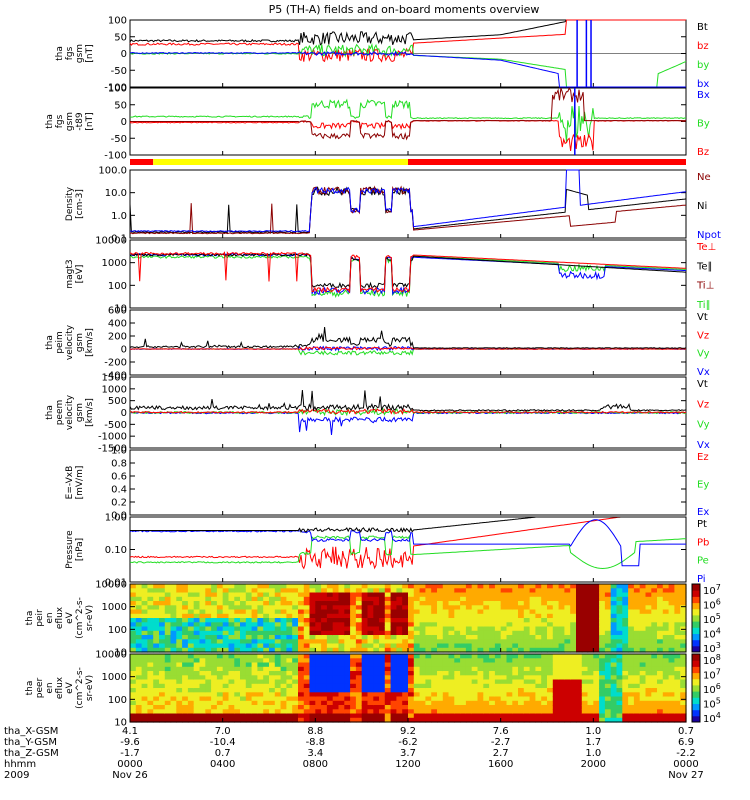  What do you see at coordinates (90, 688) in the screenshot?
I see `y-axis-label: sr-eV)` at bounding box center [90, 688].